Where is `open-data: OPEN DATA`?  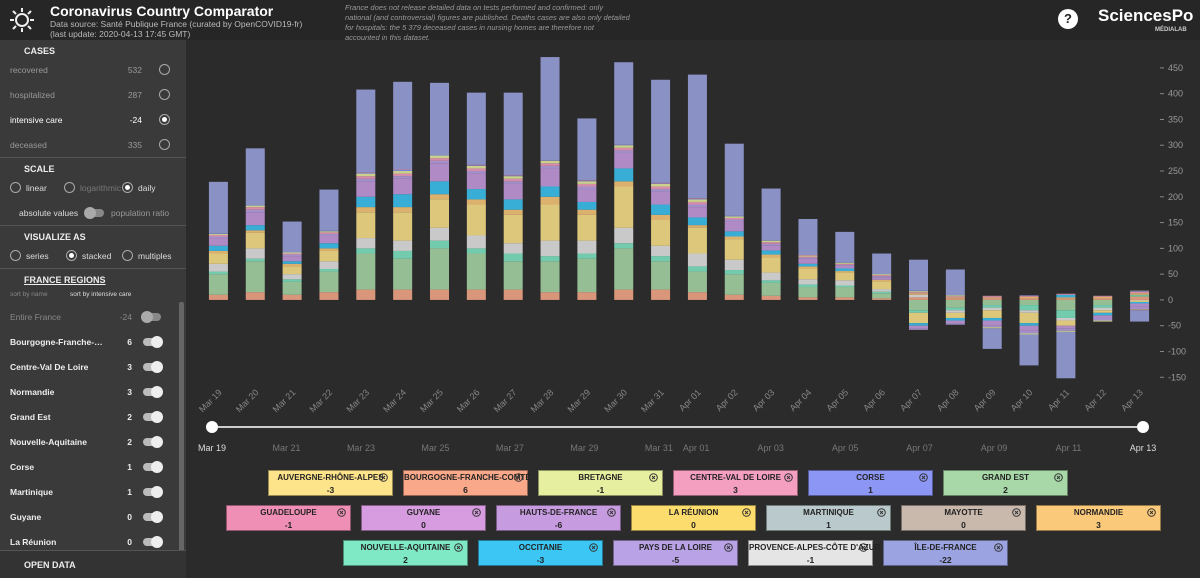
open-data: OPEN DATA is located at coordinates (93, 564).